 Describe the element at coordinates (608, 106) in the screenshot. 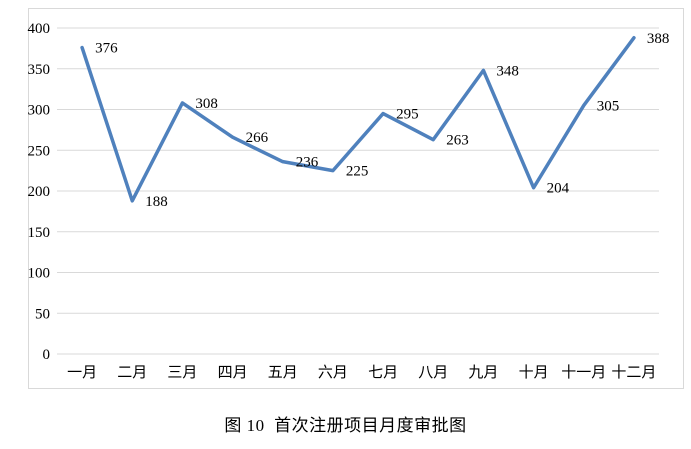

I see `data-point-label: 305` at that location.